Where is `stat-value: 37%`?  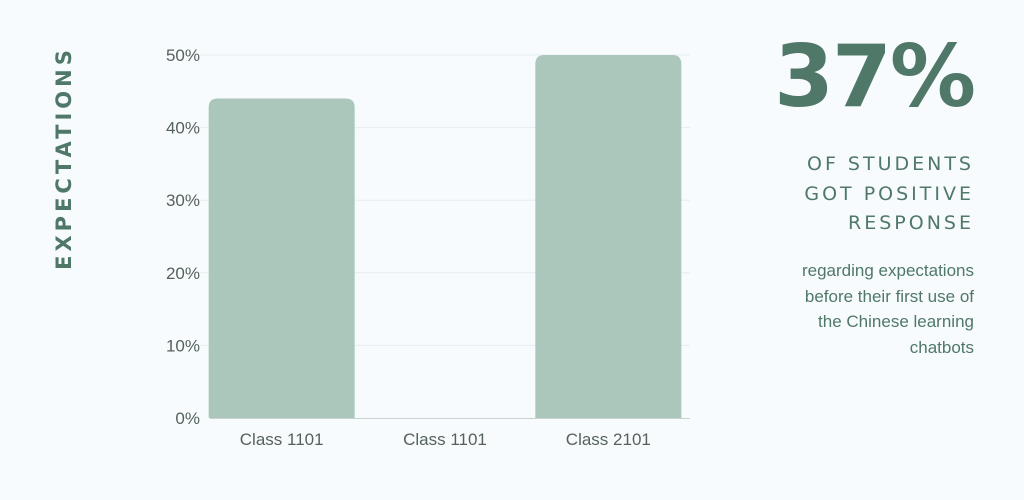
stat-value: 37% is located at coordinates (875, 77).